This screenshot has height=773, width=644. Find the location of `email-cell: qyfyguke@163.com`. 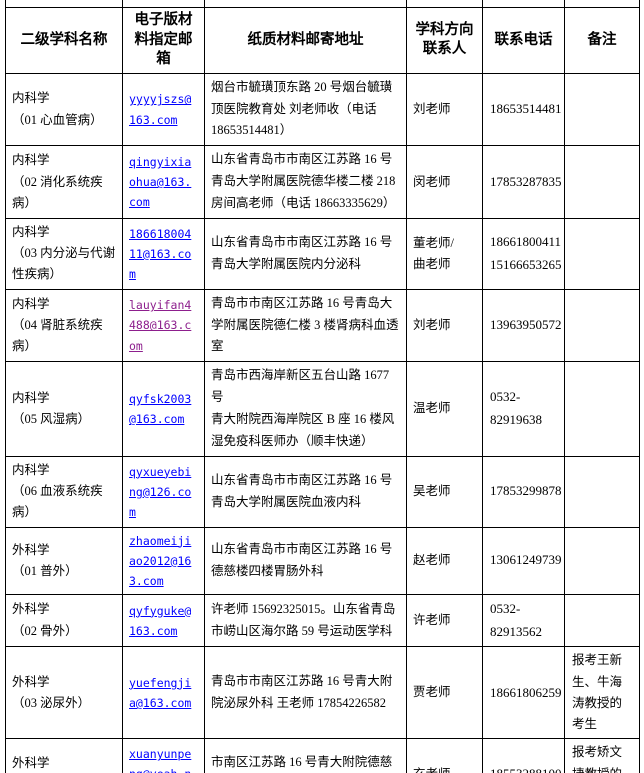

email-cell: qyfyguke@163.com is located at coordinates (163, 620).